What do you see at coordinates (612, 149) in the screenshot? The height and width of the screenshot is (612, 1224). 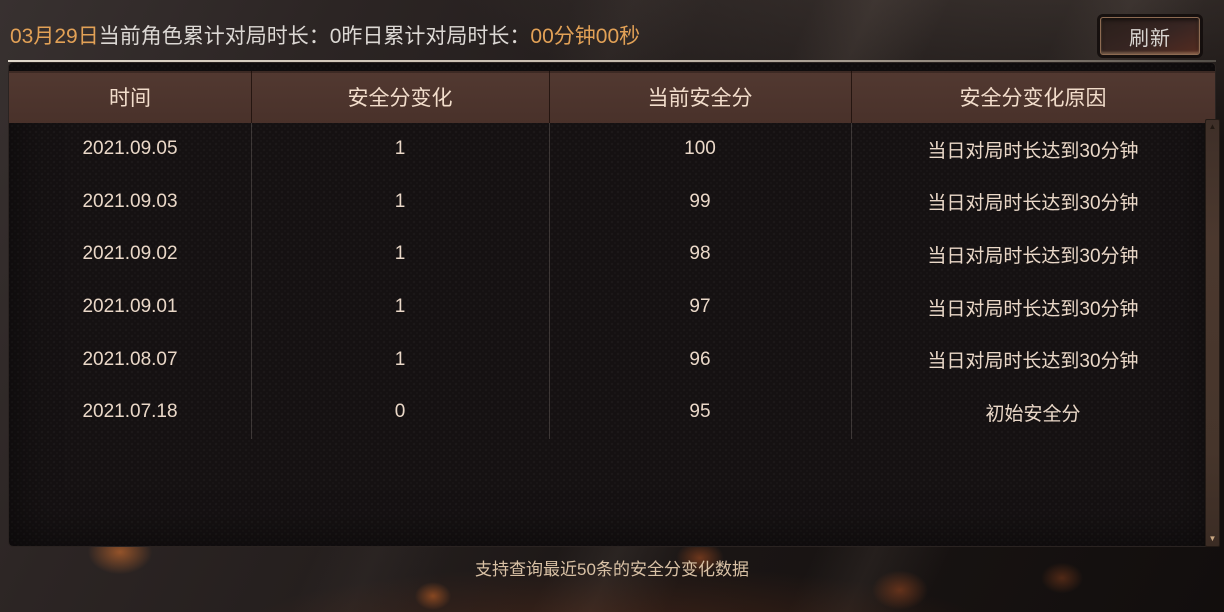 I see `table-row: 2021.09.05 1 100 当日对局时长达到30分钟` at bounding box center [612, 149].